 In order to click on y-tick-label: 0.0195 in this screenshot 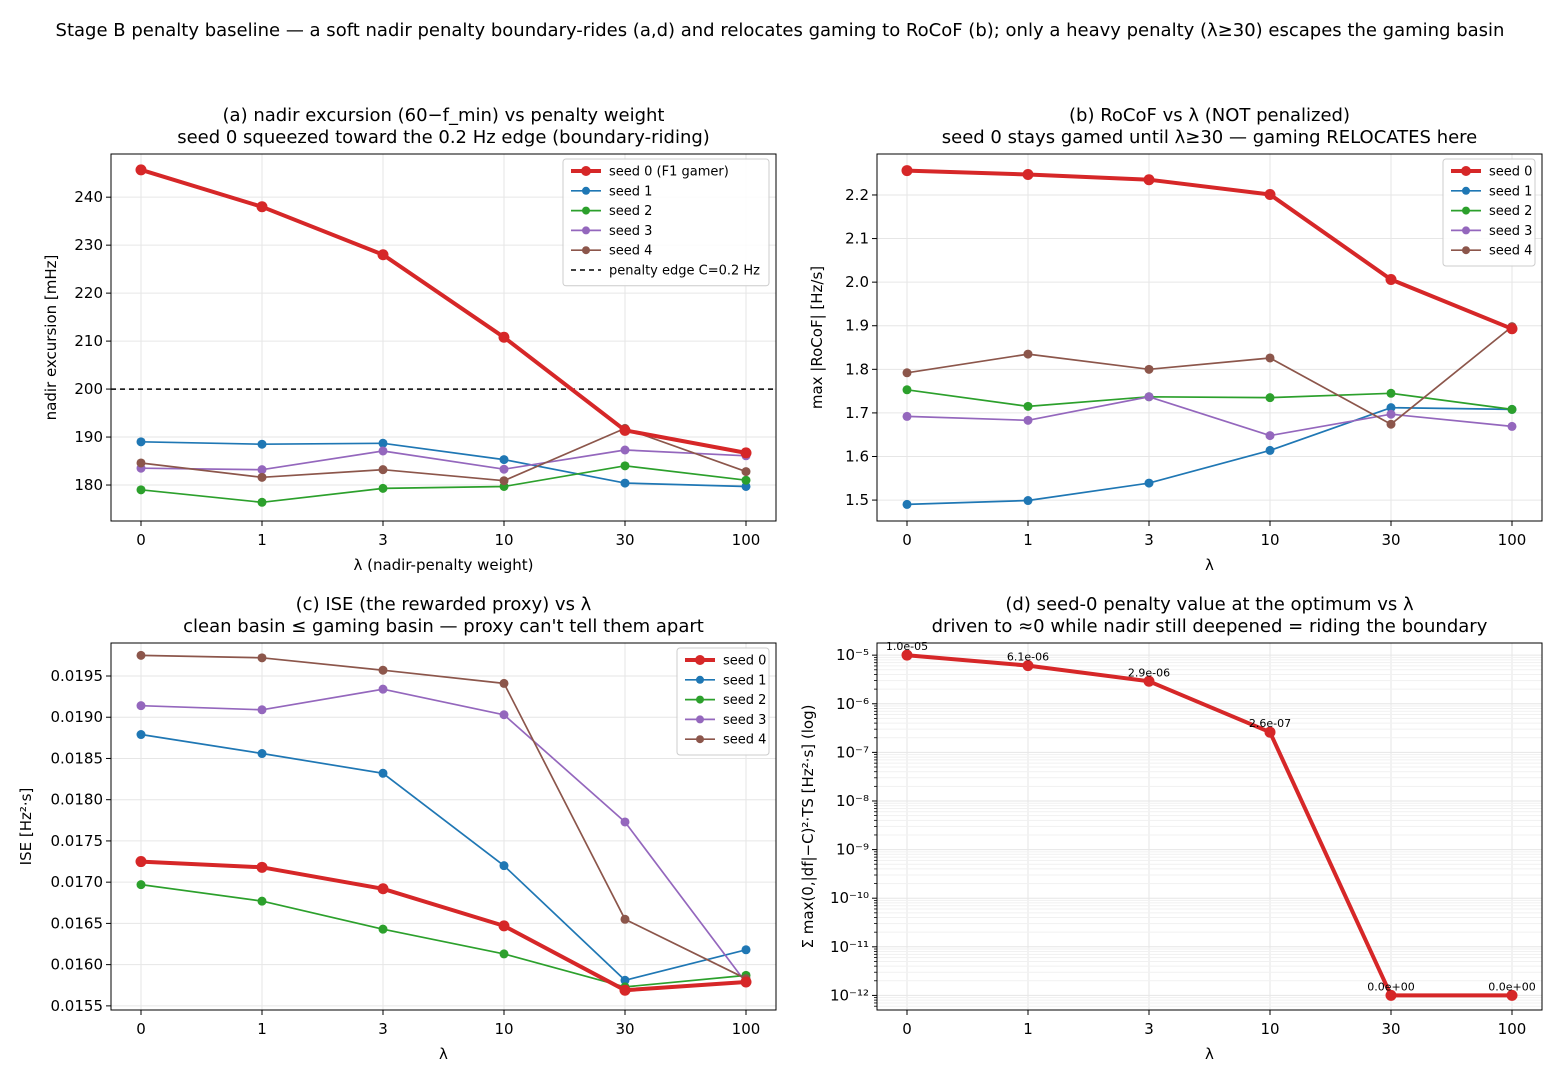, I will do `click(77, 676)`.